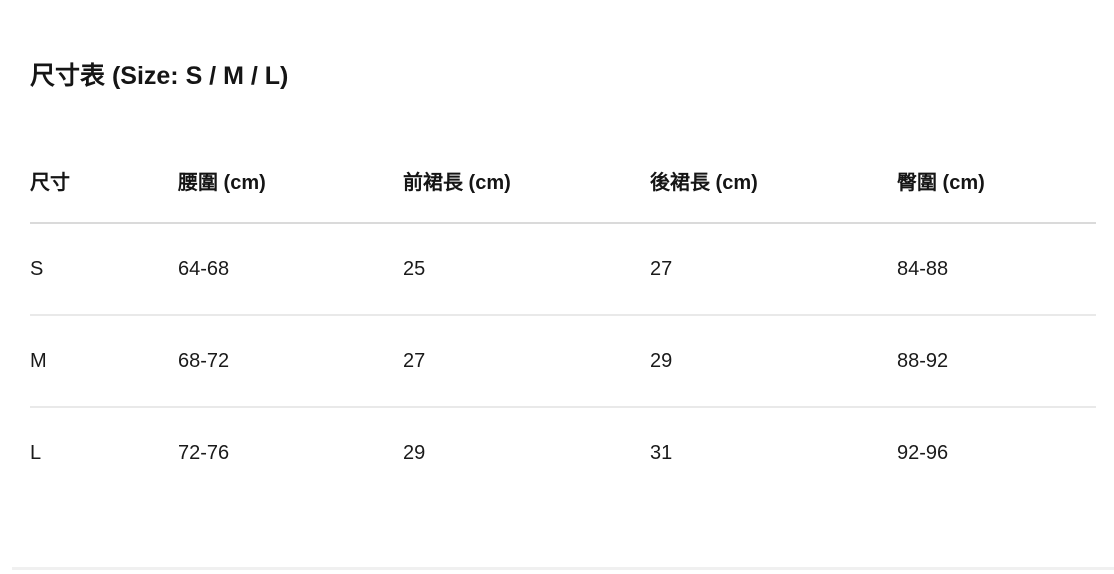 This screenshot has width=1114, height=574. What do you see at coordinates (290, 269) in the screenshot?
I see `cell-waist: 64-68` at bounding box center [290, 269].